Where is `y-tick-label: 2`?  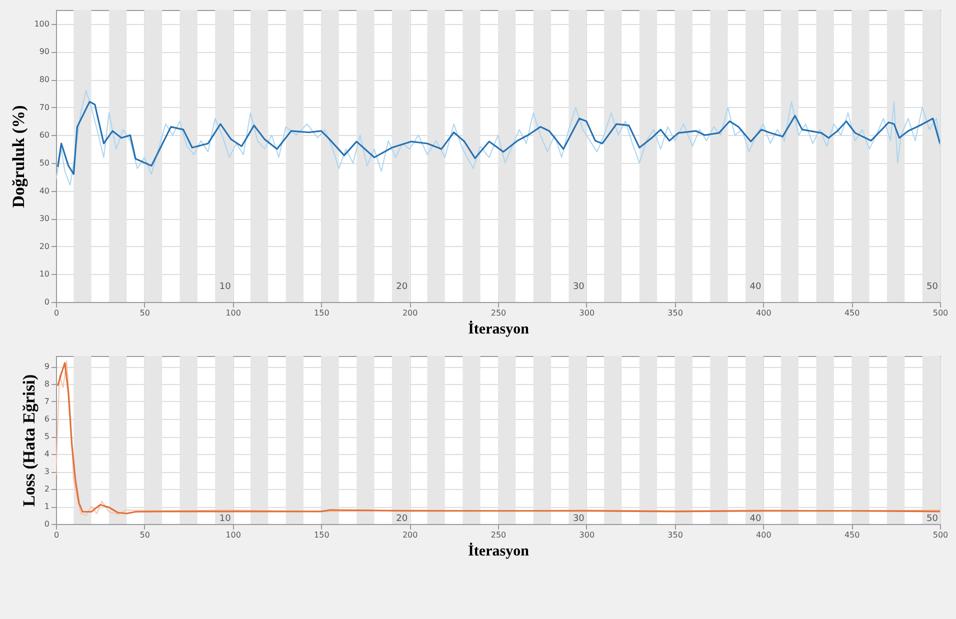 y-tick-label: 2 is located at coordinates (47, 489).